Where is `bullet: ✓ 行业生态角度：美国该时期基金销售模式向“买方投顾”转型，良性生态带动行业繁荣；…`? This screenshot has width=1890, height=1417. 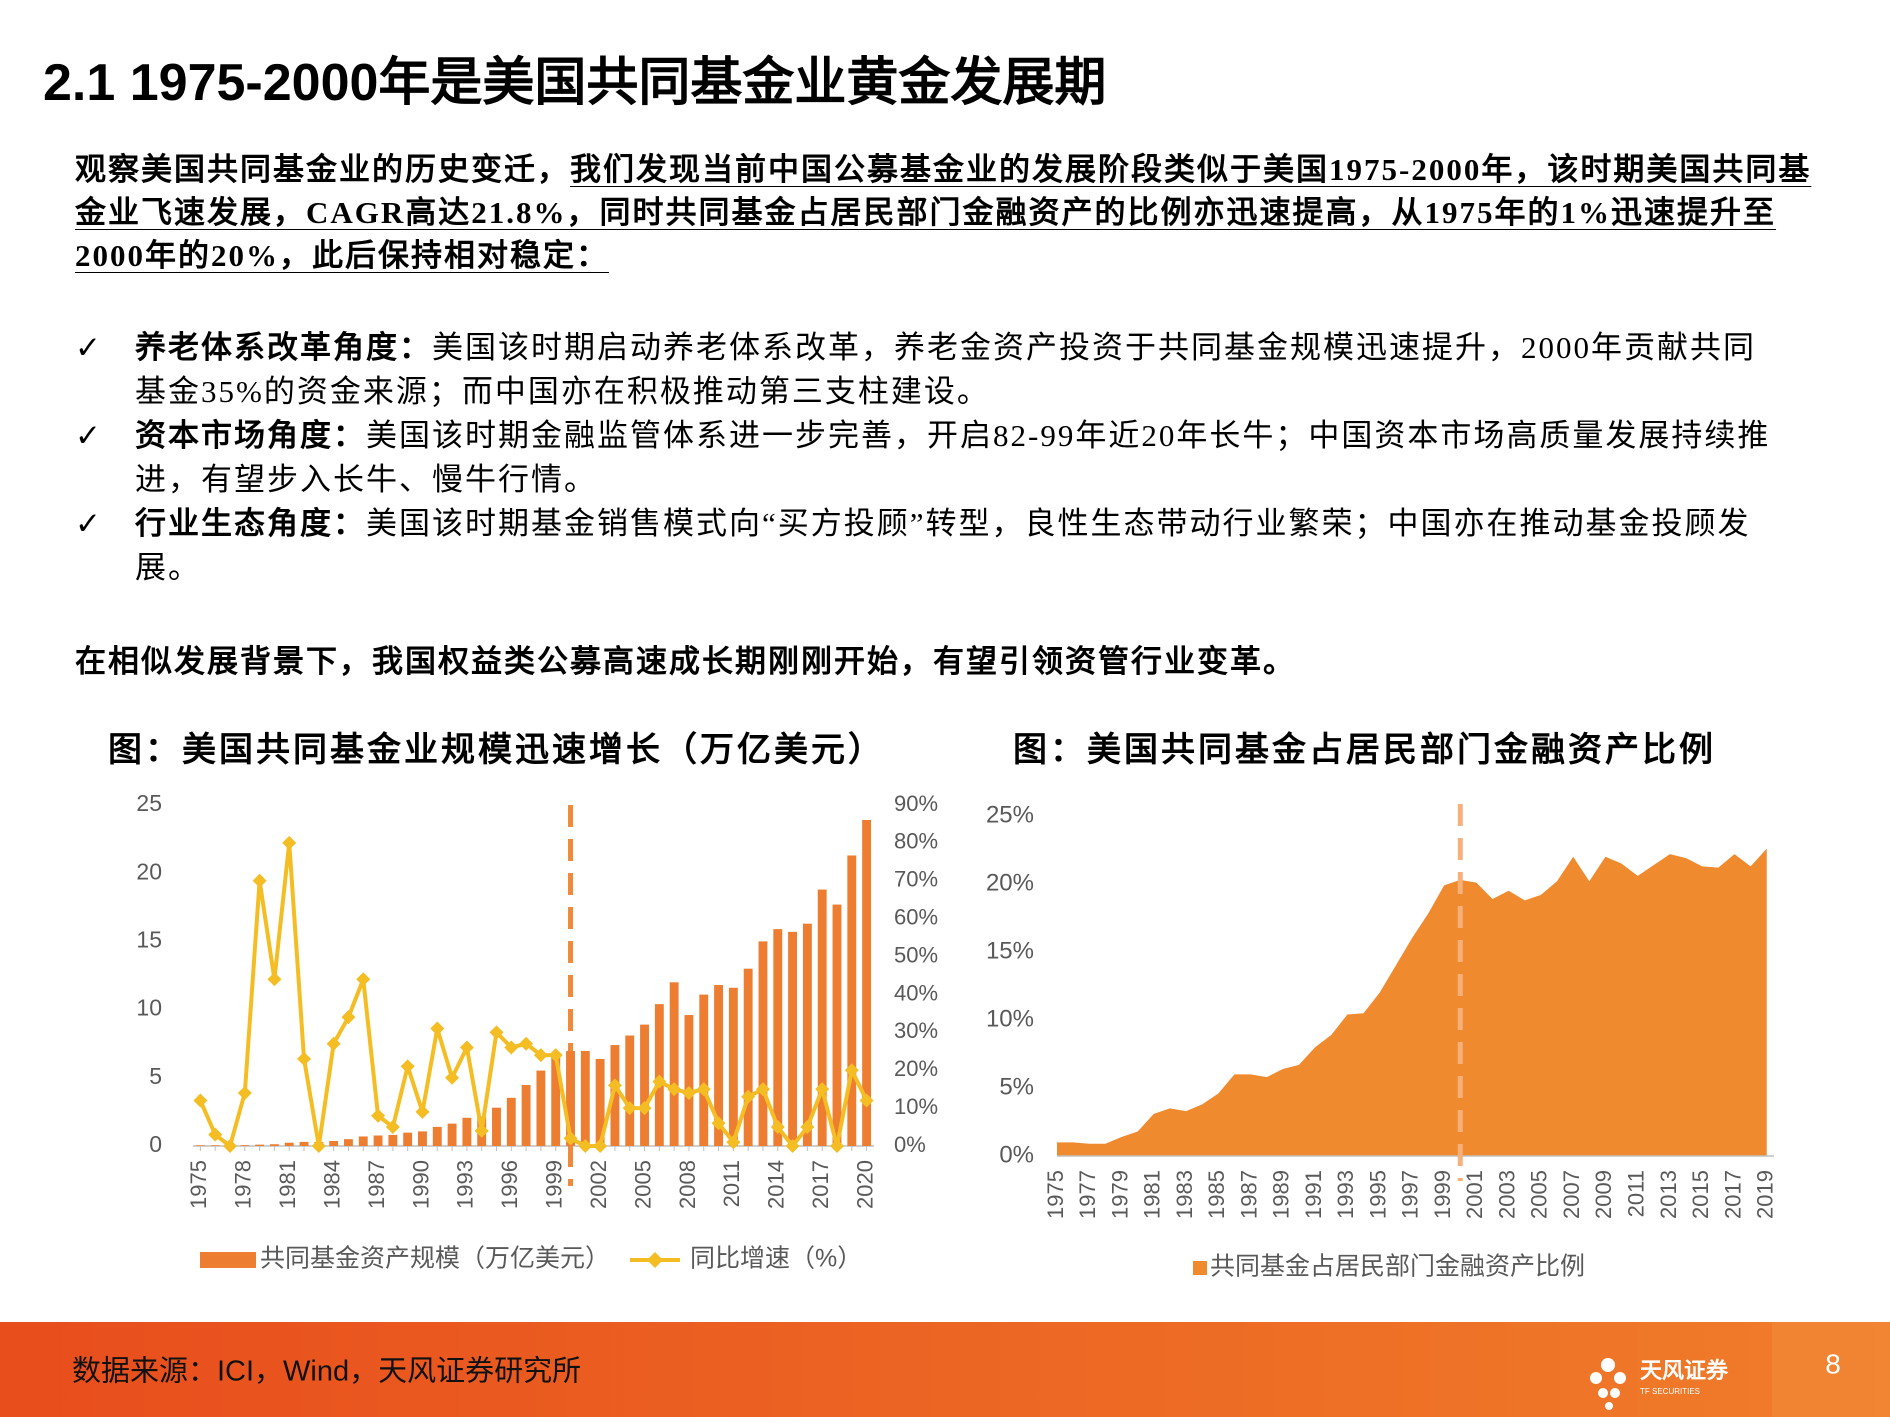
bullet: ✓ 行业生态角度：美国该时期基金销售模式向“买方投顾”转型，良性生态带动行业繁荣；… is located at coordinates (930, 546).